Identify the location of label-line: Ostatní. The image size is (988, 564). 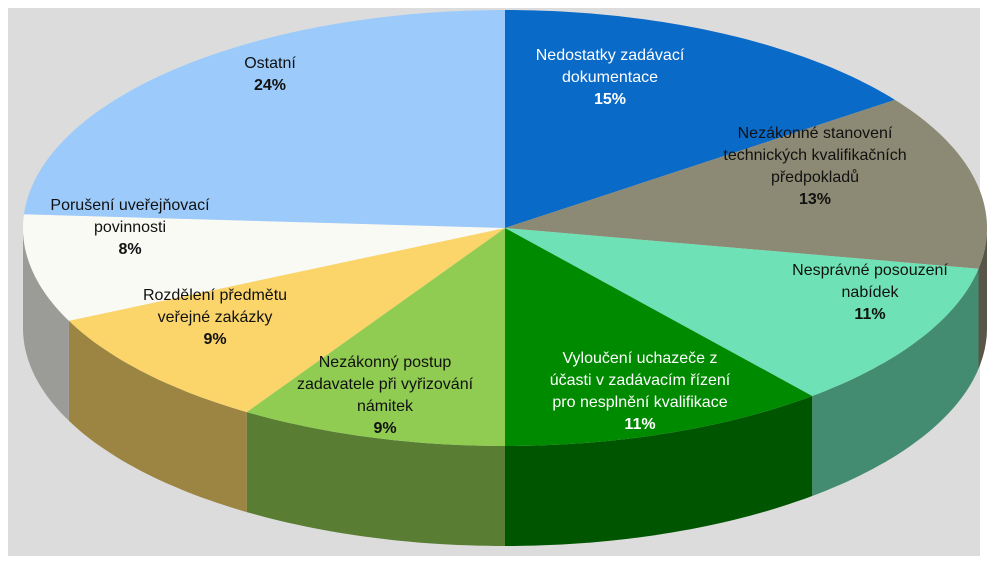
(270, 63).